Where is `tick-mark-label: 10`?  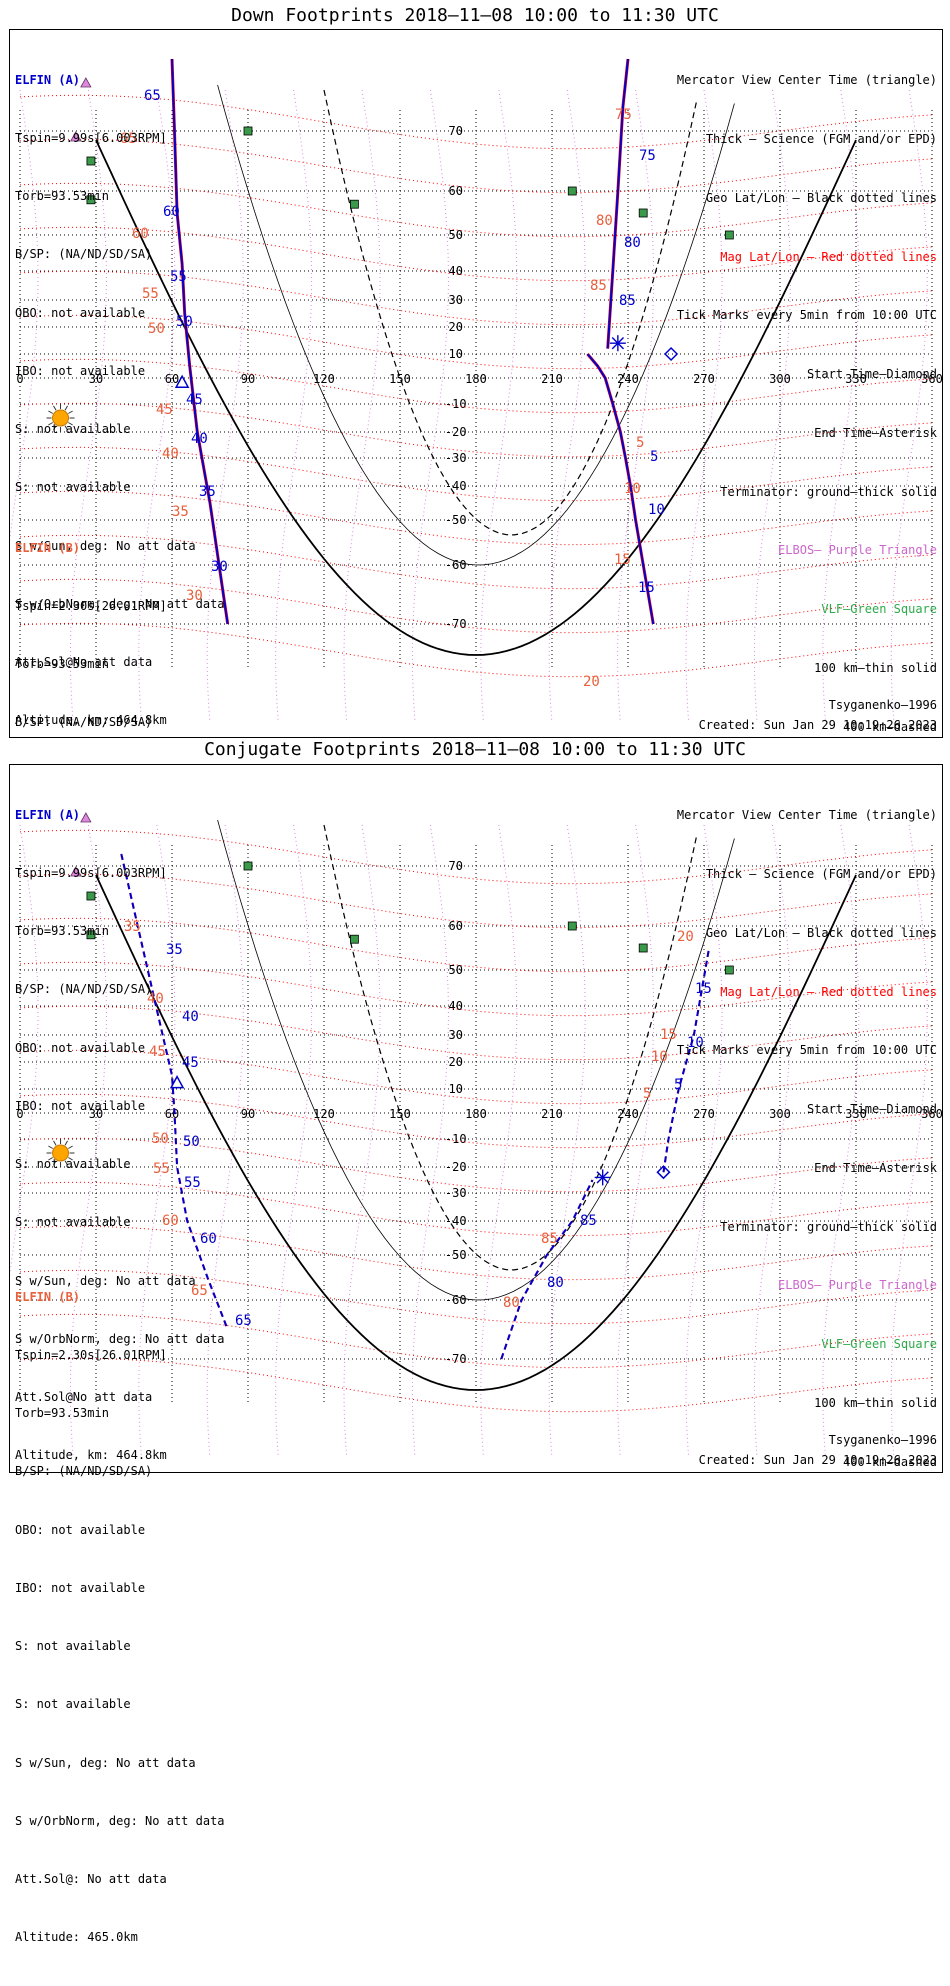 tick-mark-label: 10 is located at coordinates (656, 510).